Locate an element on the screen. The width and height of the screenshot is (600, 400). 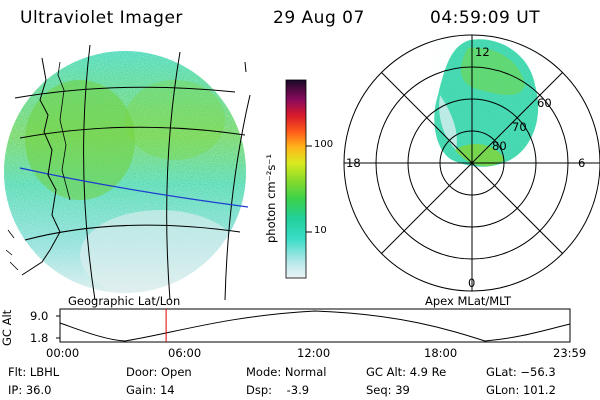
colorbar-tick-10: 10 is located at coordinates (320, 230).